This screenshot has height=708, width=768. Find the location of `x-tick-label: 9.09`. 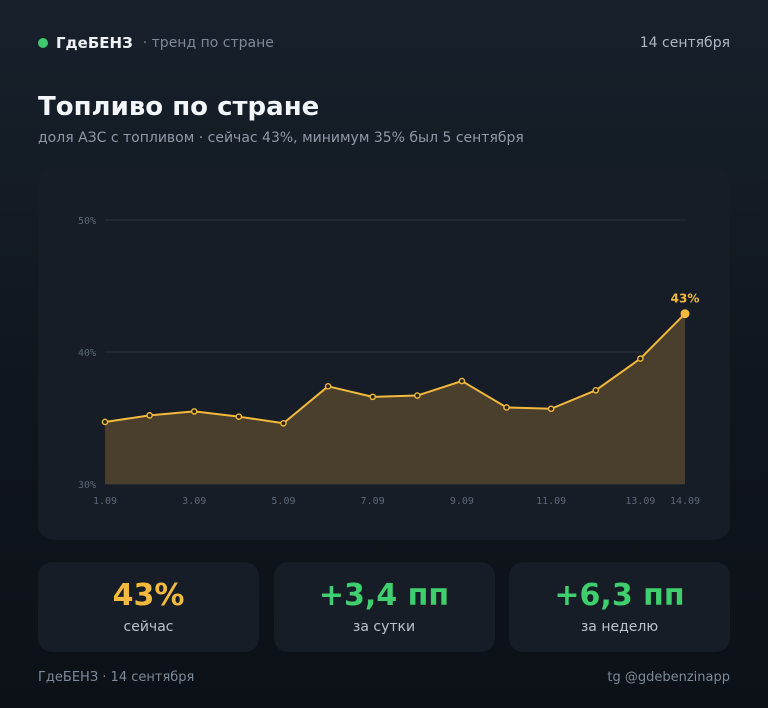

x-tick-label: 9.09 is located at coordinates (462, 501).